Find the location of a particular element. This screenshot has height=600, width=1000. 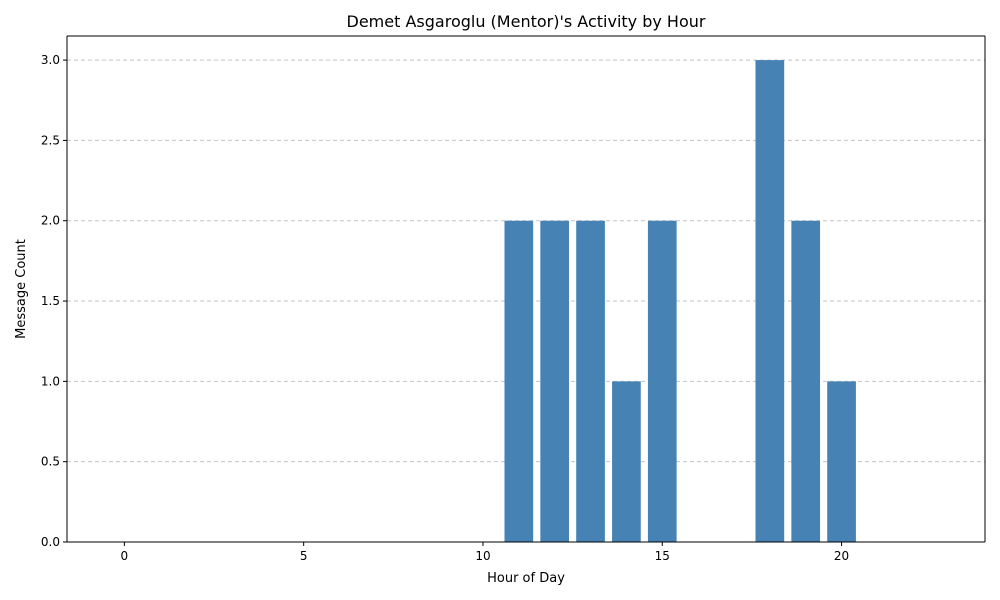

y-ticks: 0.0 0.5 1.0 1.5 2.0 2.5 3.0 is located at coordinates (54, 301).